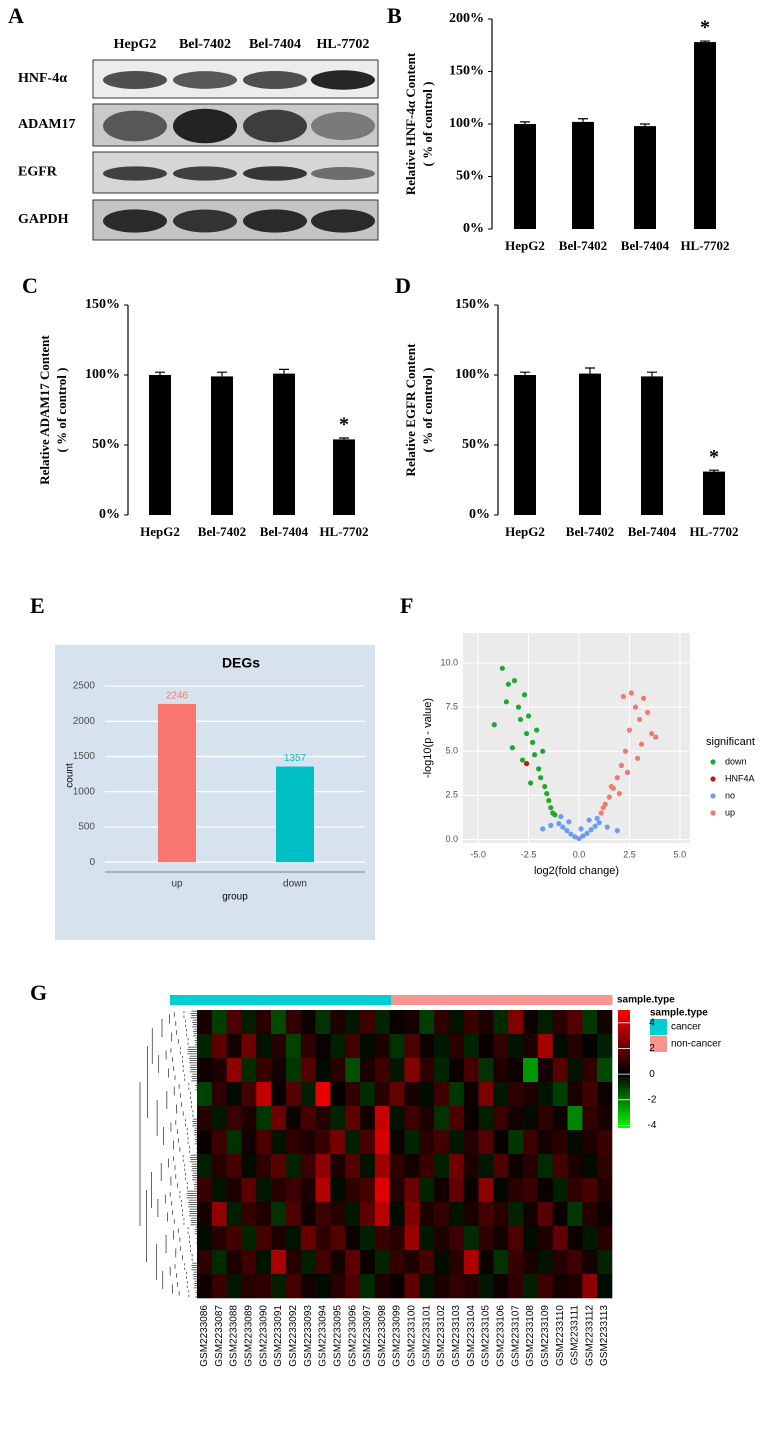 The image size is (766, 1433). I want to click on data-label: 2246, so click(177, 696).